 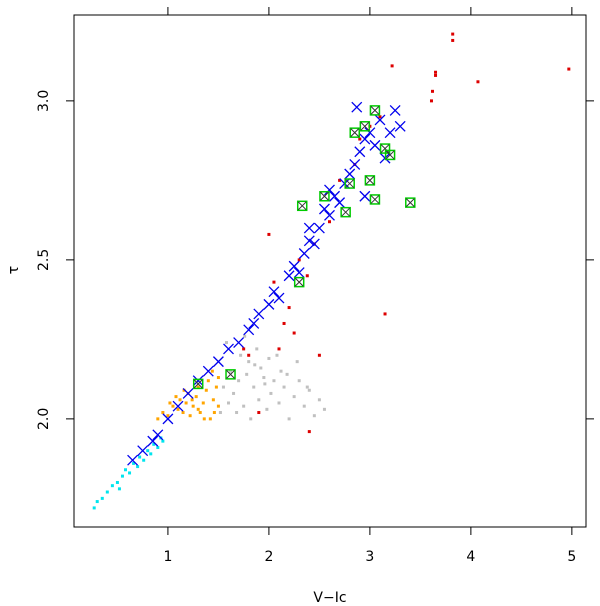 What do you see at coordinates (268, 557) in the screenshot?
I see `x-tick-label: 2` at bounding box center [268, 557].